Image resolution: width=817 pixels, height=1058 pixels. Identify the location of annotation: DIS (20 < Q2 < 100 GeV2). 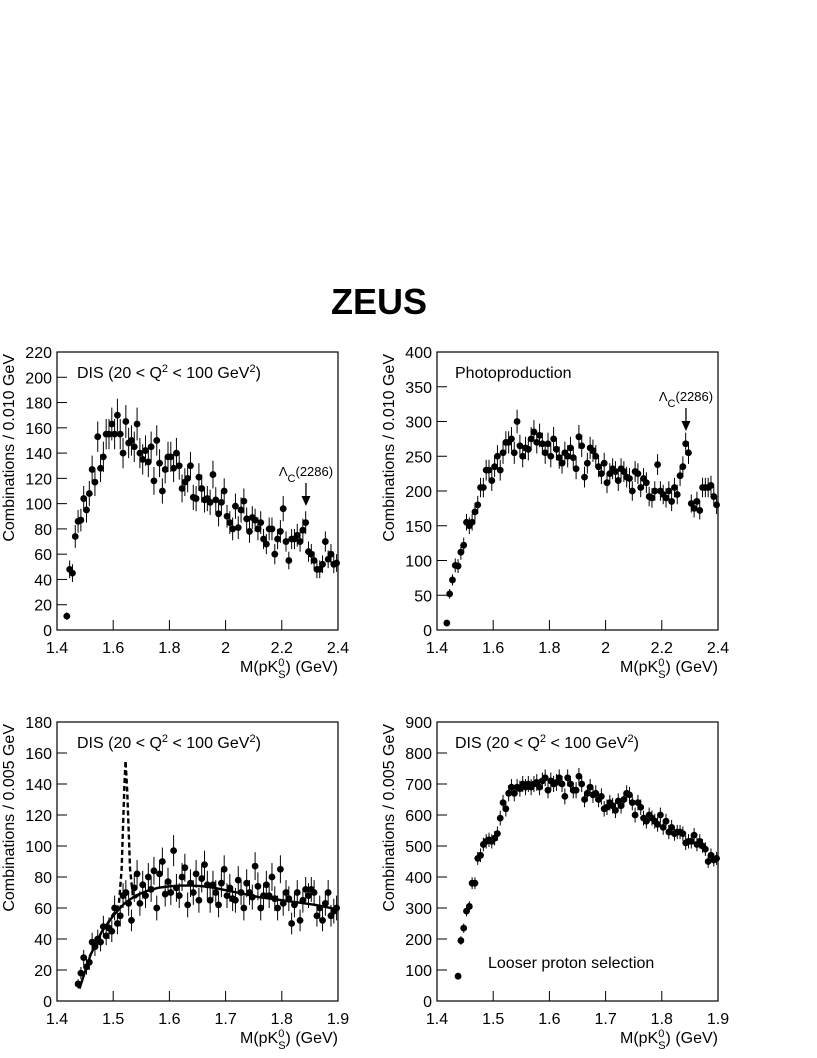
(169, 372).